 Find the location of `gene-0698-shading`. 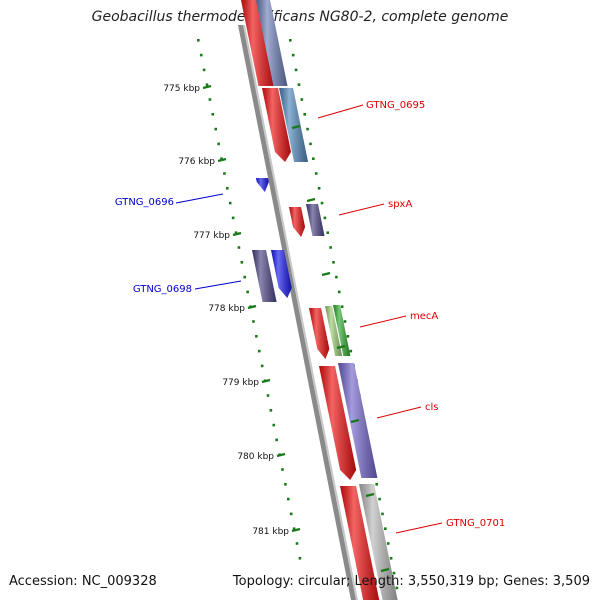

gene-0698-shading is located at coordinates (281, 274).